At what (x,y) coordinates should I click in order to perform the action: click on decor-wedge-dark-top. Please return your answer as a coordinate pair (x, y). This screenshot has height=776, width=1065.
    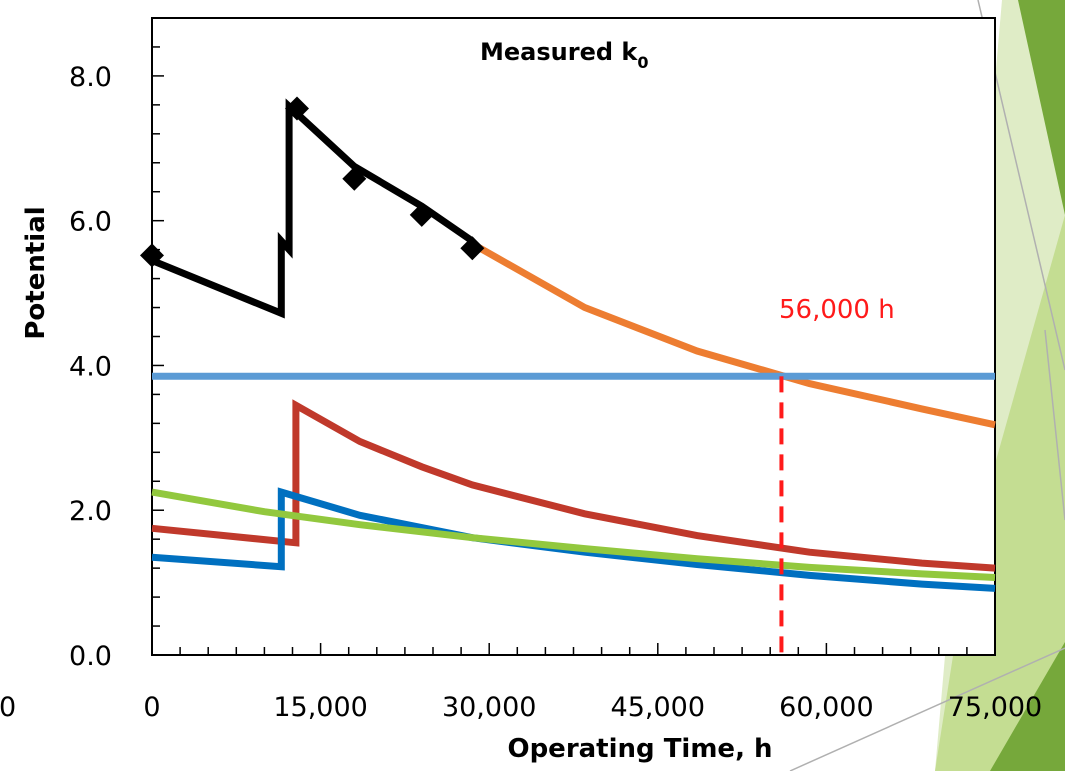
    Looking at the image, I should click on (1041, 107).